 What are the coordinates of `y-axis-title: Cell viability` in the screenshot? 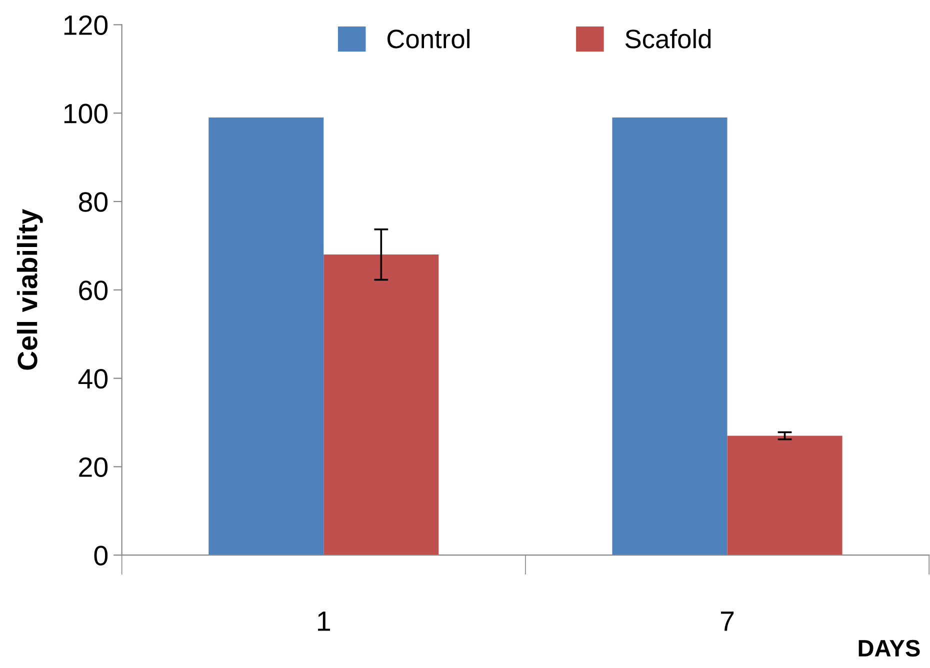 It's located at (29, 289).